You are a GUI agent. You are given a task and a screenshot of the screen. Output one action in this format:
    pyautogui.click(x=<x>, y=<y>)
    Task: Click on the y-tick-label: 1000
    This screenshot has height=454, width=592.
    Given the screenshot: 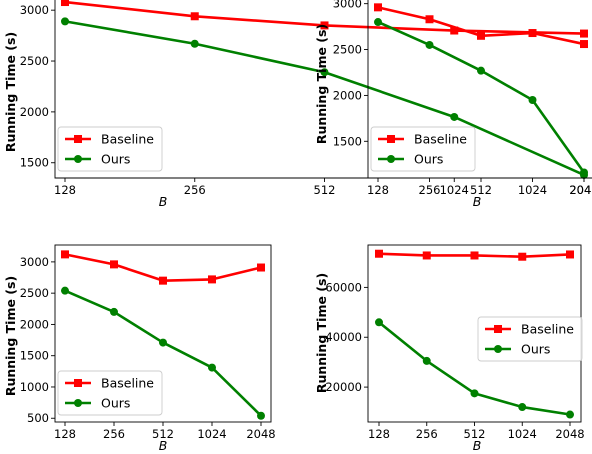 What is the action you would take?
    pyautogui.click(x=34, y=387)
    